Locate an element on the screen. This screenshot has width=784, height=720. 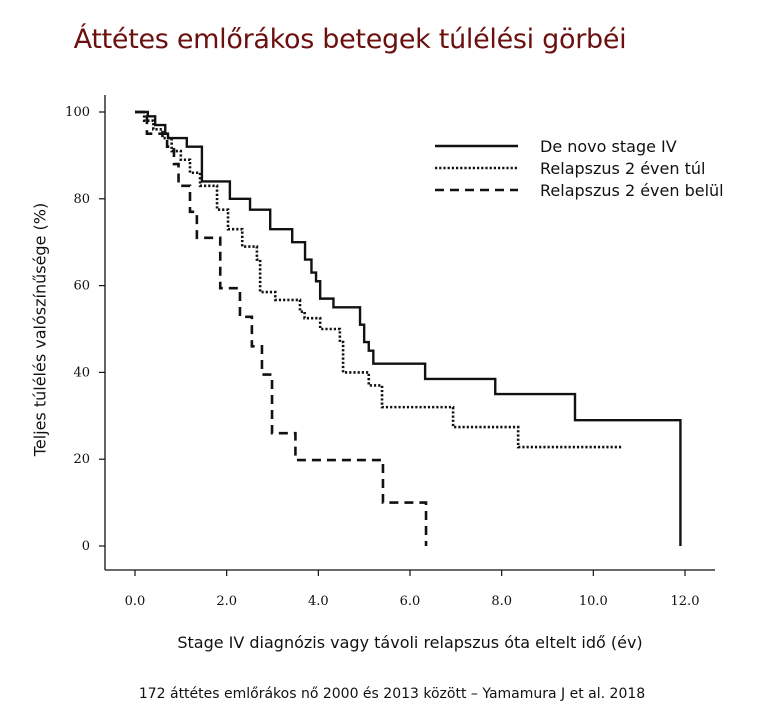
x-tick-label: 12.0 is located at coordinates (685, 601).